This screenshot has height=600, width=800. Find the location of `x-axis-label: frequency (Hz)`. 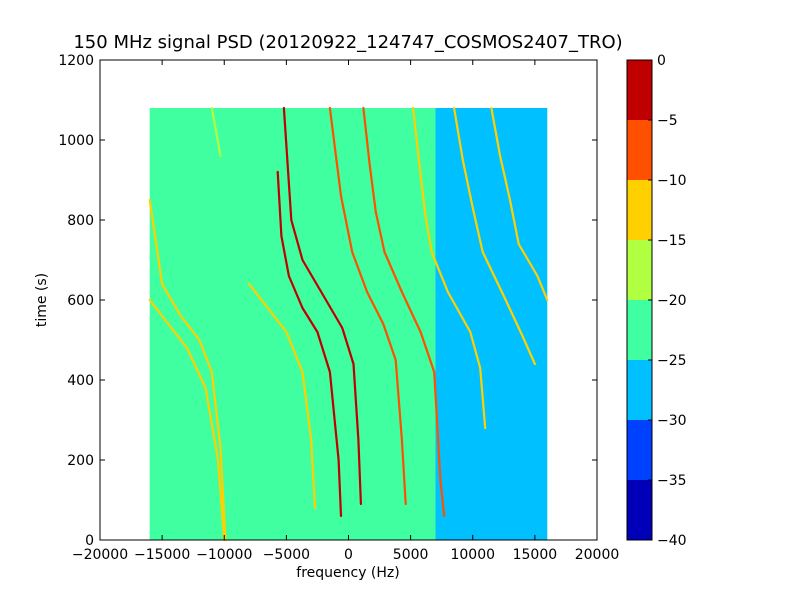

x-axis-label: frequency (Hz) is located at coordinates (347, 573).